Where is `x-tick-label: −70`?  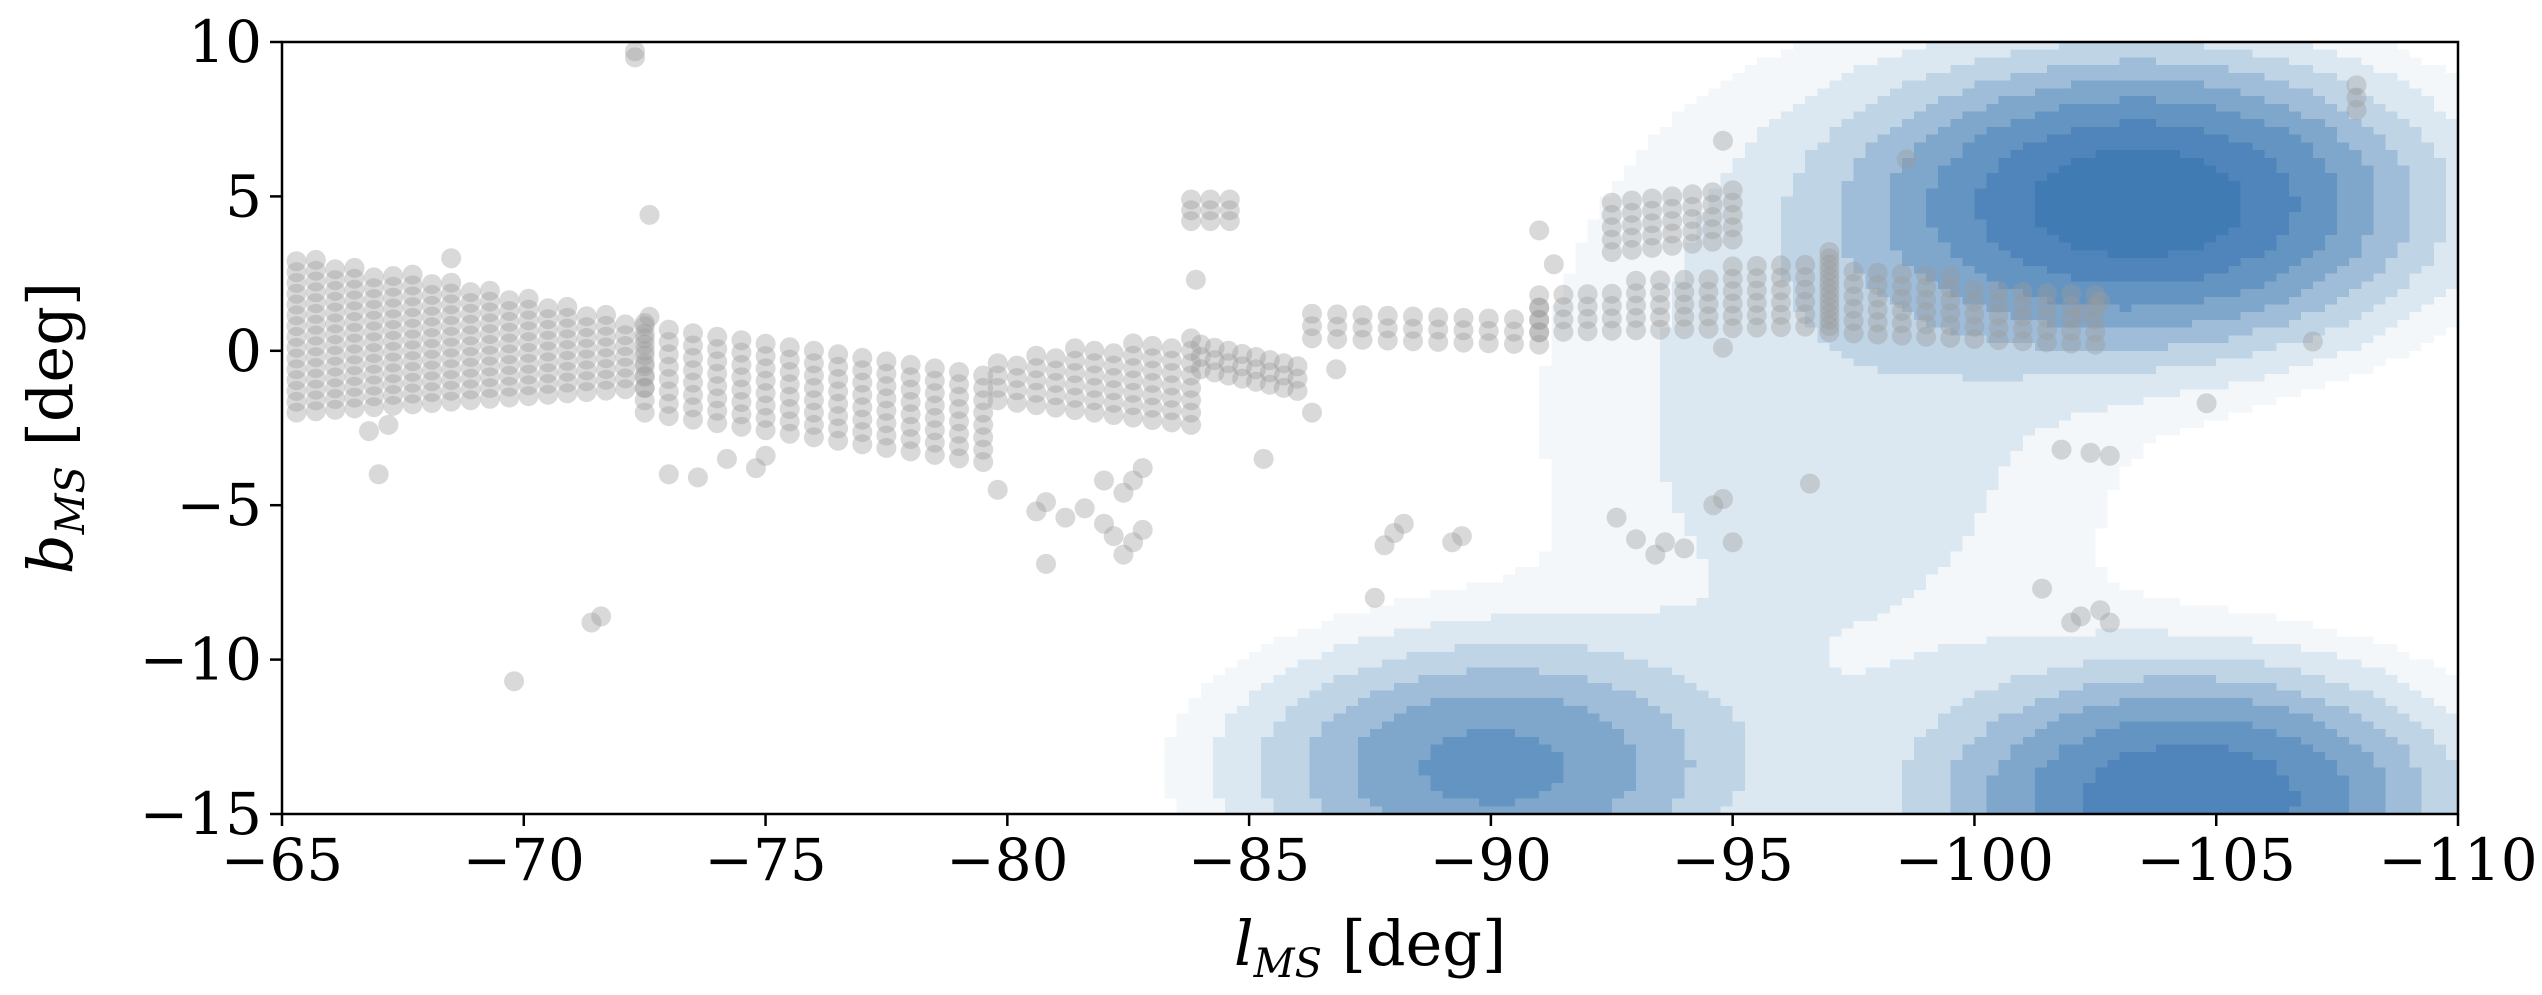 x-tick-label: −70 is located at coordinates (524, 860).